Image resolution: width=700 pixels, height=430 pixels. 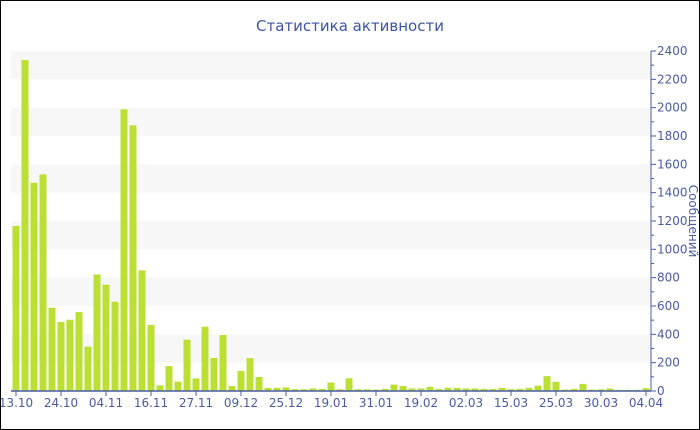 I want to click on x-tick-label: 04.11, so click(x=106, y=403).